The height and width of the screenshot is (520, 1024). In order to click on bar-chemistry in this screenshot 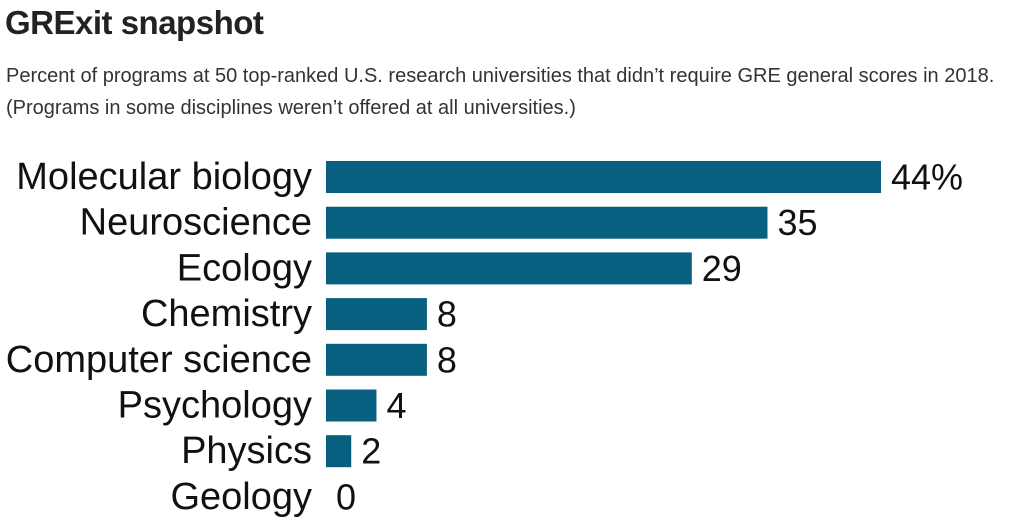, I will do `click(376, 314)`.